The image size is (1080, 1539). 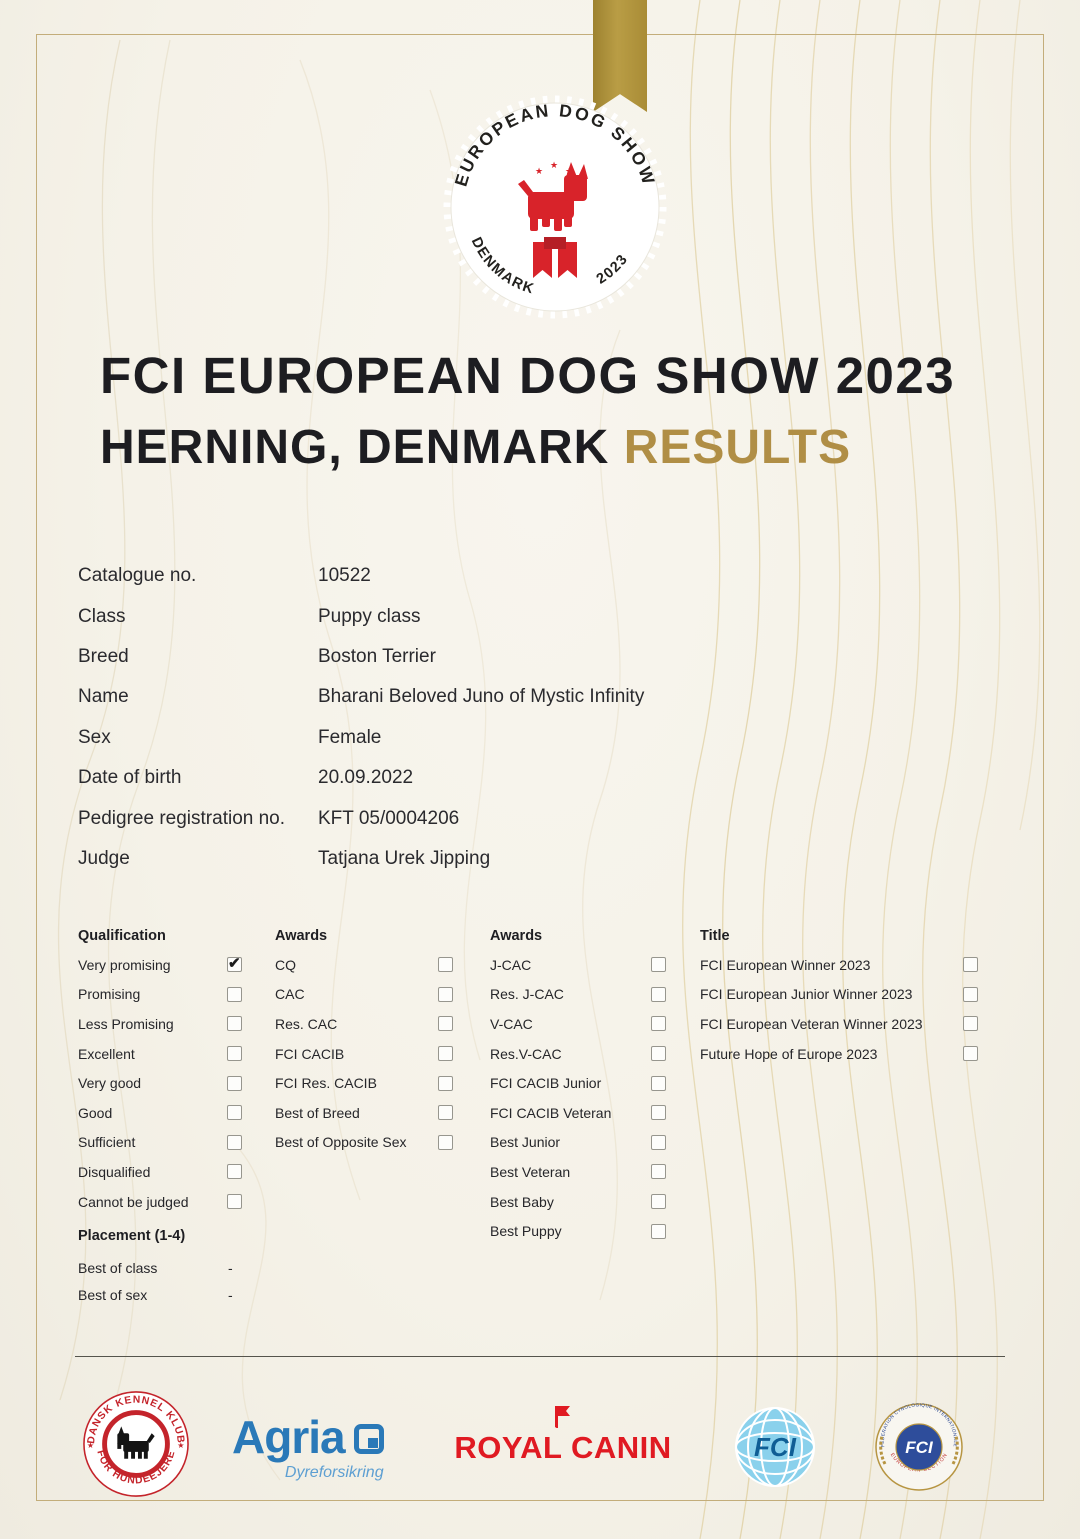 I want to click on checkbox-row: FCI European Junior Winner 2023, so click(x=839, y=995).